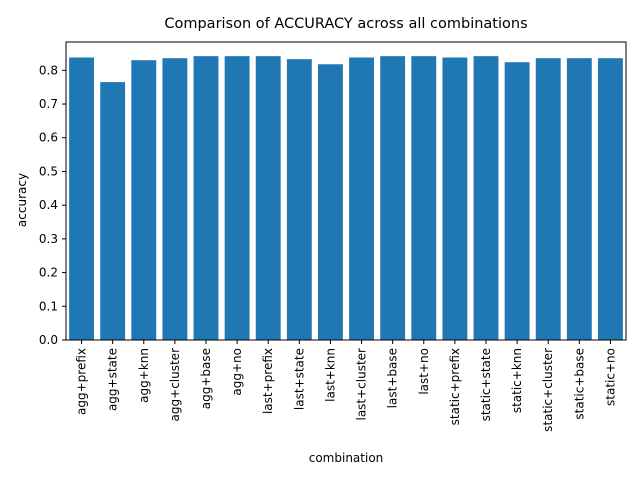  Describe the element at coordinates (48, 138) in the screenshot. I see `y-tick-label: 0.6` at that location.